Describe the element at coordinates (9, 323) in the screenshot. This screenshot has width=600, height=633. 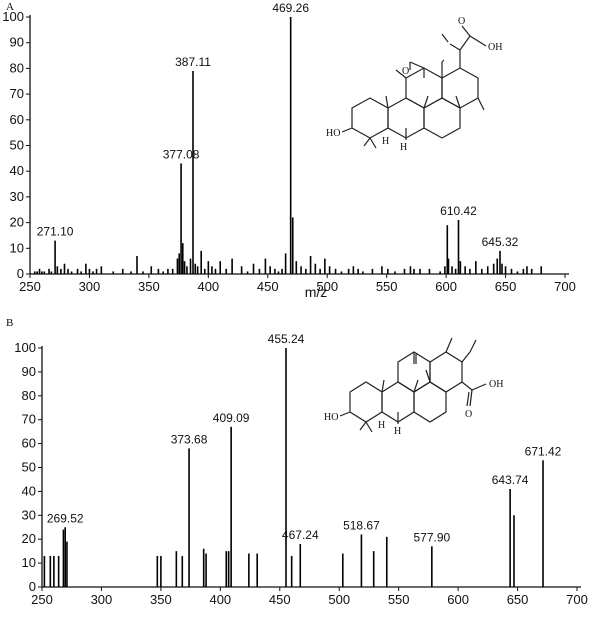
I see `panel-label-b: B` at that location.